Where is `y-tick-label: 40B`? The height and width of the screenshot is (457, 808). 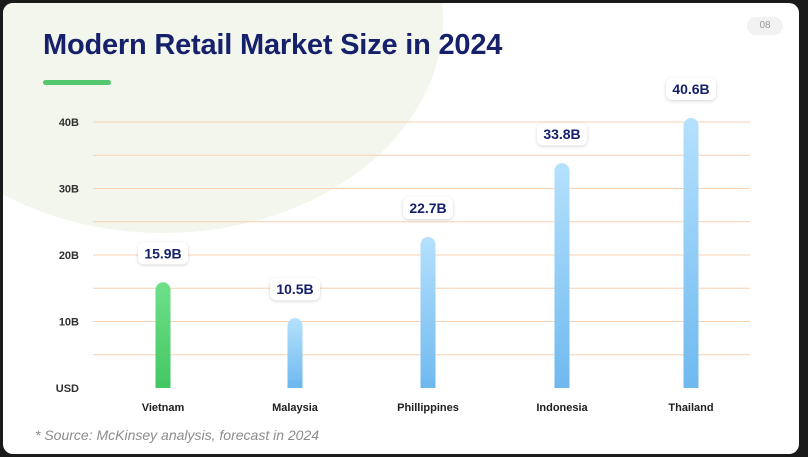
y-tick-label: 40B is located at coordinates (69, 123).